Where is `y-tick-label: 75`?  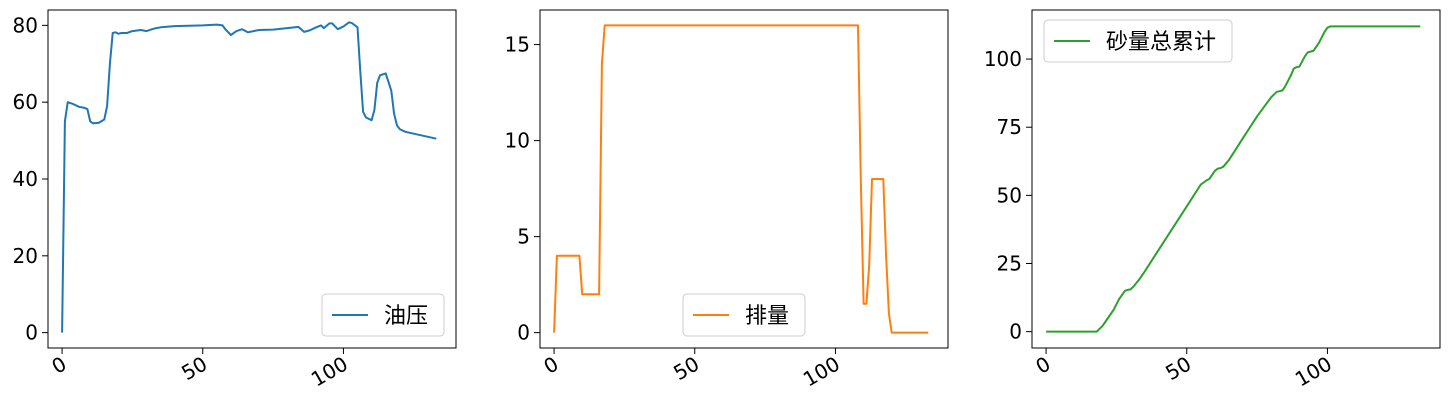 y-tick-label: 75 is located at coordinates (1009, 127).